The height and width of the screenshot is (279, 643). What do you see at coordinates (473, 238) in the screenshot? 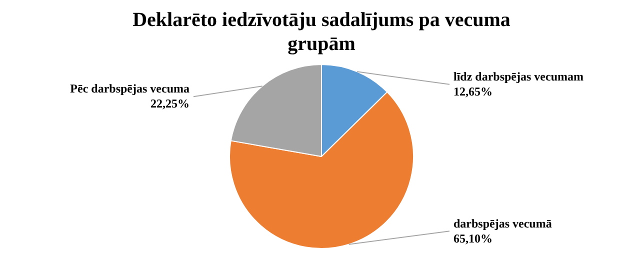
I see `data-label: 65,10%` at bounding box center [473, 238].